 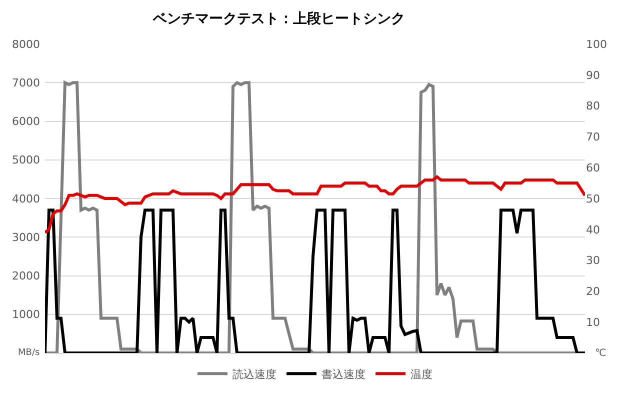 What do you see at coordinates (315, 204) in the screenshot?
I see `line-series` at bounding box center [315, 204].